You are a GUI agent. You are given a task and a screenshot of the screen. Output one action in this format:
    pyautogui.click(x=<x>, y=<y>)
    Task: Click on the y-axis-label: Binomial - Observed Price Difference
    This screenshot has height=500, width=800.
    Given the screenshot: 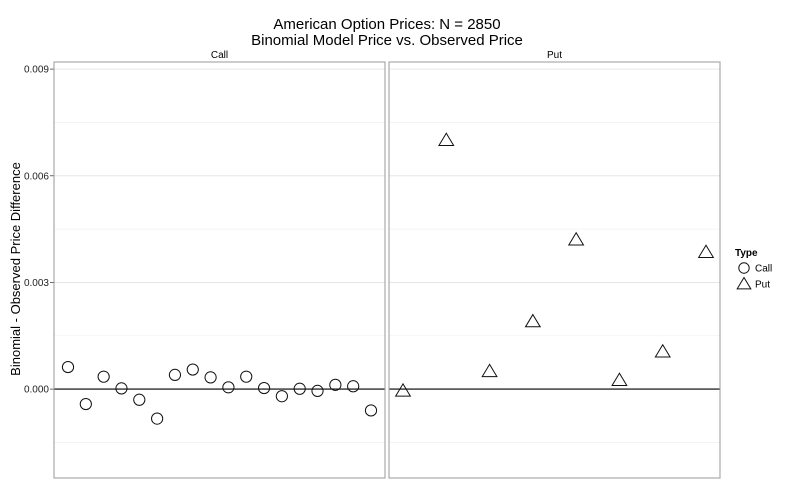 What is the action you would take?
    pyautogui.click(x=15, y=269)
    